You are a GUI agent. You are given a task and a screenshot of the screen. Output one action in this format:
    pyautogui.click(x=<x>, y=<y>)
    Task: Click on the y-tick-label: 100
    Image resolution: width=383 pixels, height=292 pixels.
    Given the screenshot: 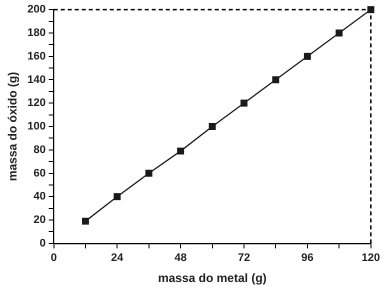 What is the action you would take?
    pyautogui.click(x=36, y=126)
    